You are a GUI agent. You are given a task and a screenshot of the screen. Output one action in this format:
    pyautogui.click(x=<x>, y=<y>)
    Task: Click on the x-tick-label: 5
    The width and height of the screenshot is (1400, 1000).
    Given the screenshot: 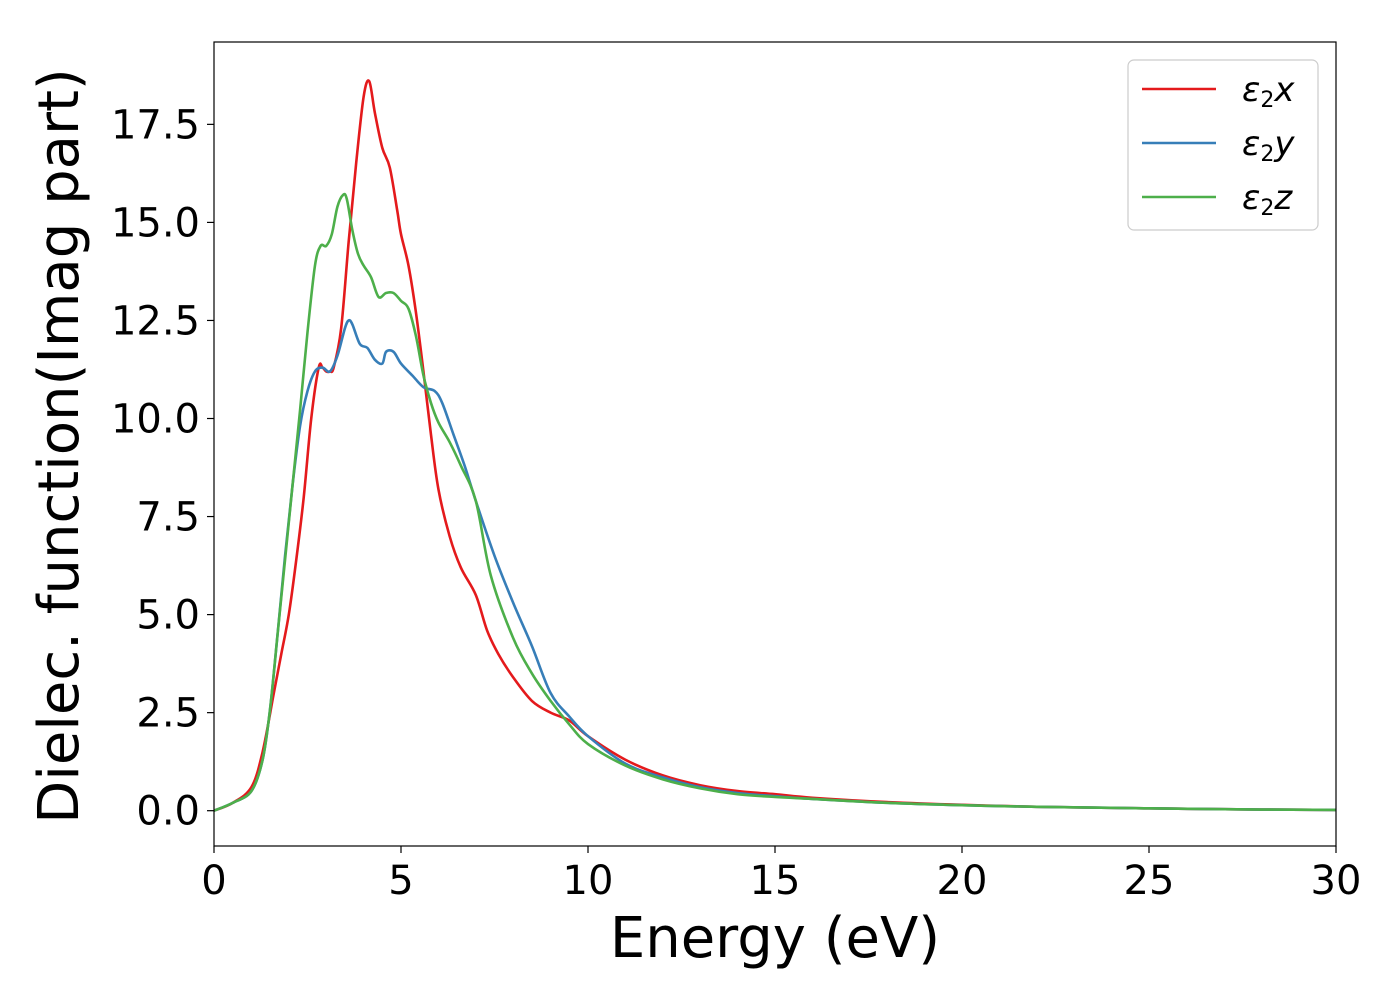 What is the action you would take?
    pyautogui.click(x=400, y=881)
    